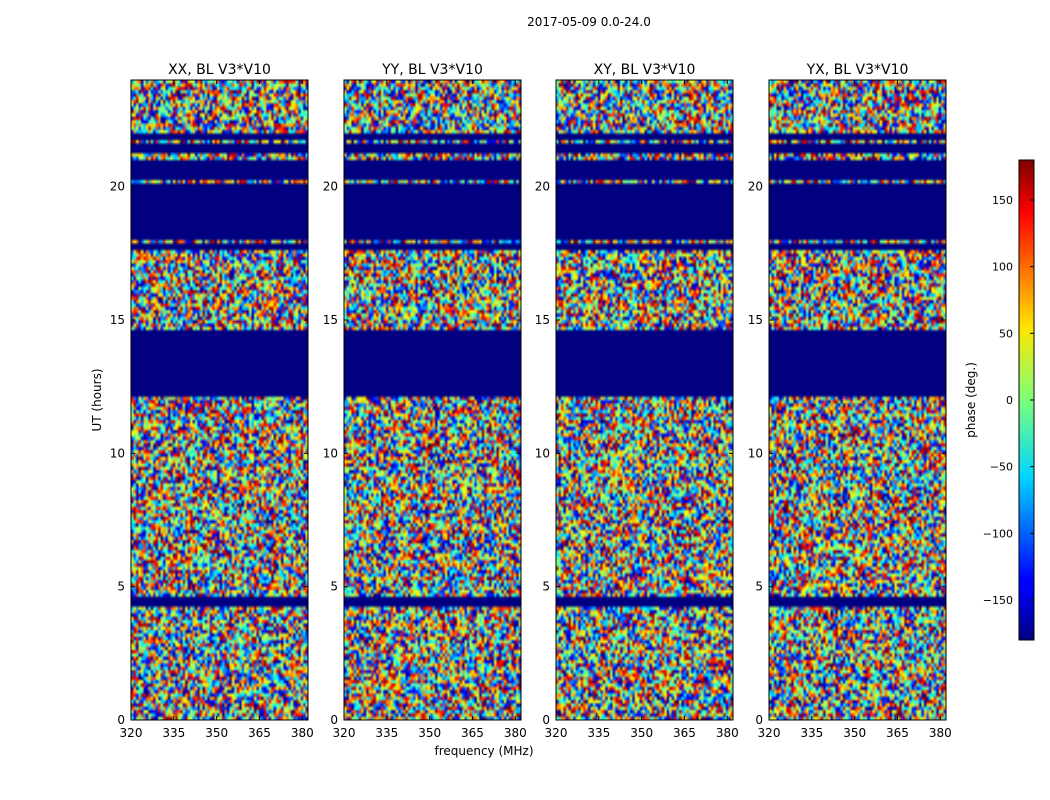 The width and height of the screenshot is (1050, 800). What do you see at coordinates (971, 400) in the screenshot?
I see `colorbar-label: phase (deg.)` at bounding box center [971, 400].